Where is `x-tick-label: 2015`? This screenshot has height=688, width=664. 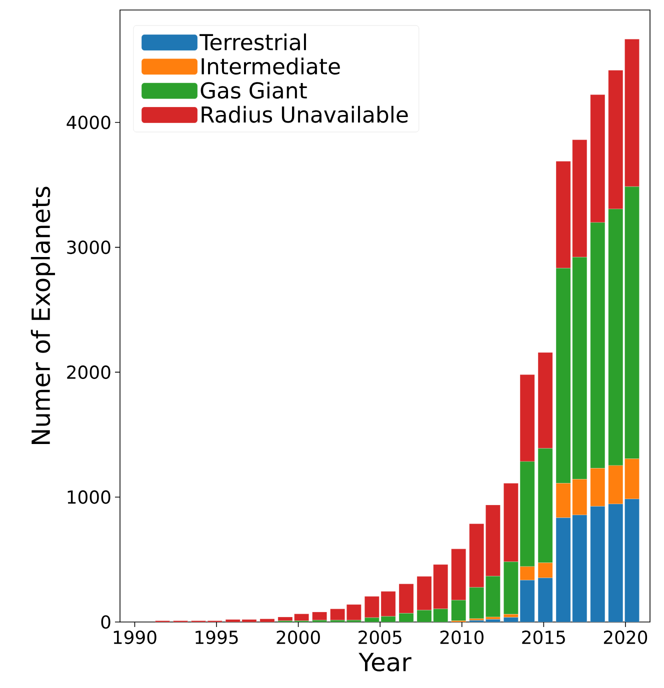
x-tick-label: 2015 is located at coordinates (543, 637).